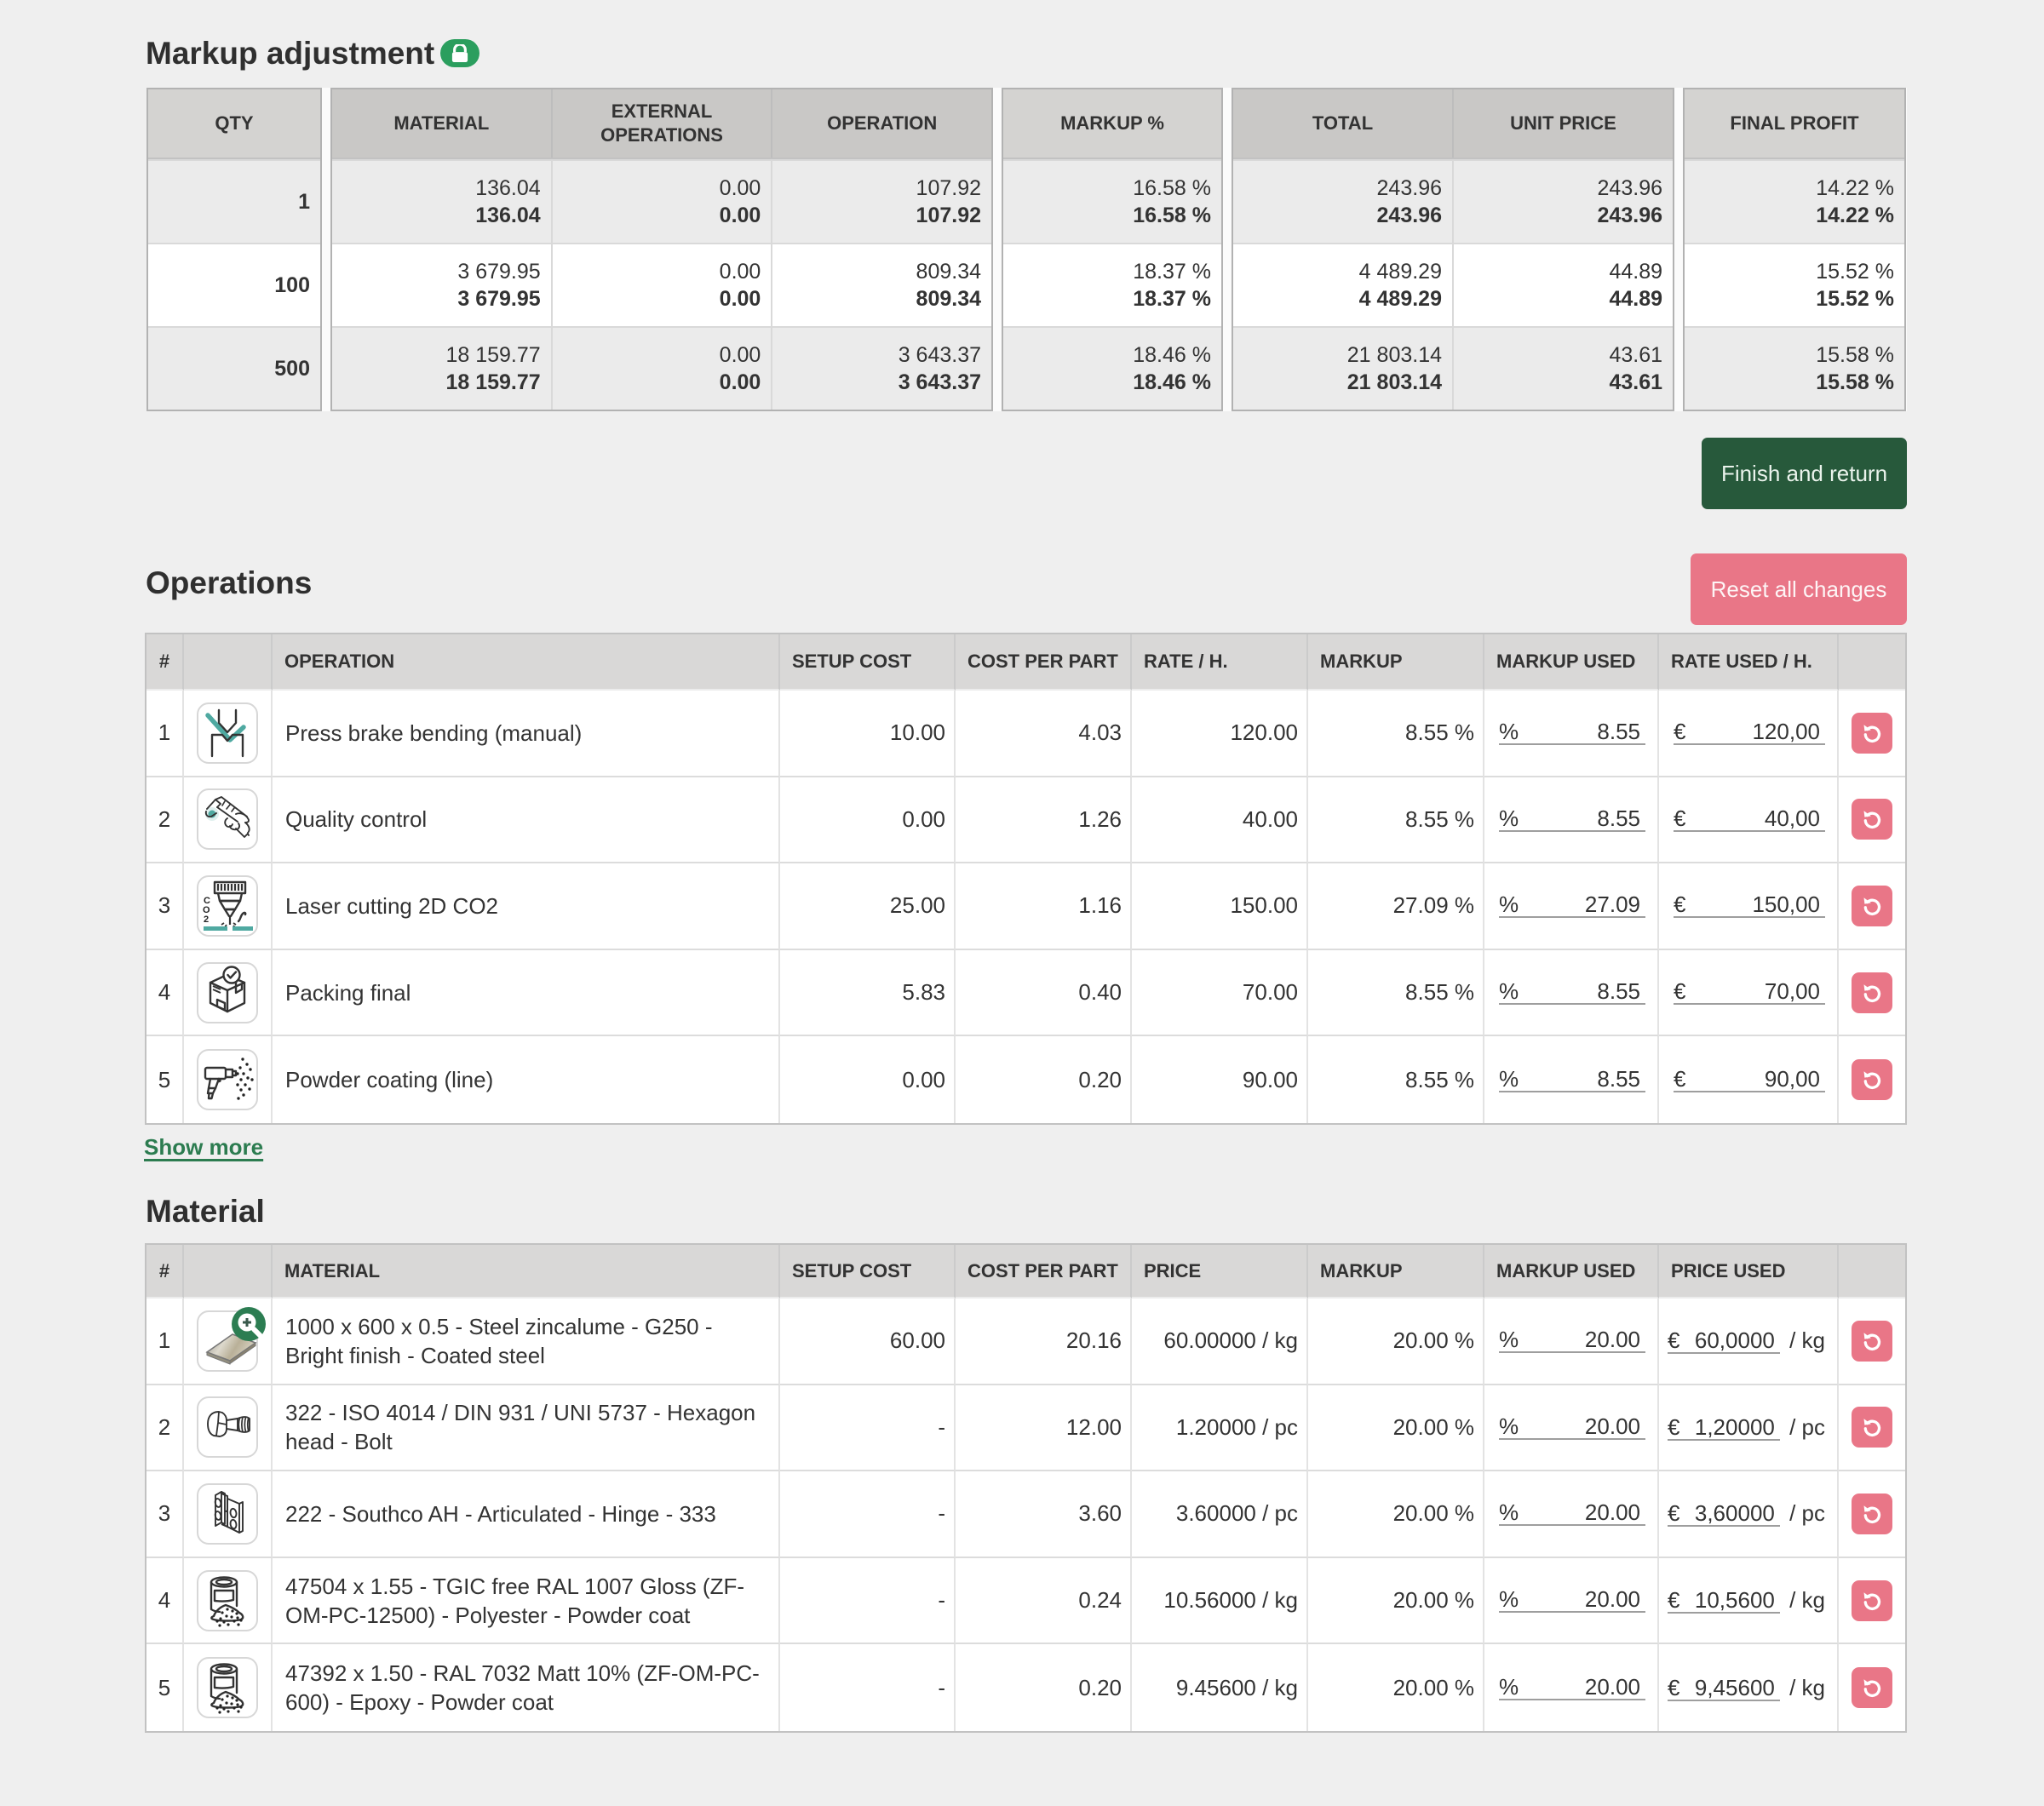  What do you see at coordinates (207, 901) in the screenshot?
I see `svg-text: C` at bounding box center [207, 901].